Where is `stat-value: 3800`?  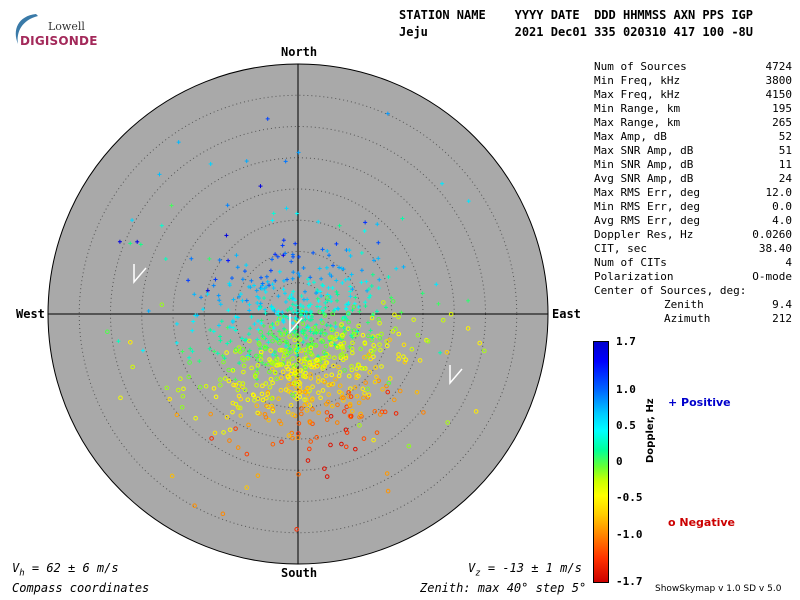 stat-value: 3800 is located at coordinates (779, 80).